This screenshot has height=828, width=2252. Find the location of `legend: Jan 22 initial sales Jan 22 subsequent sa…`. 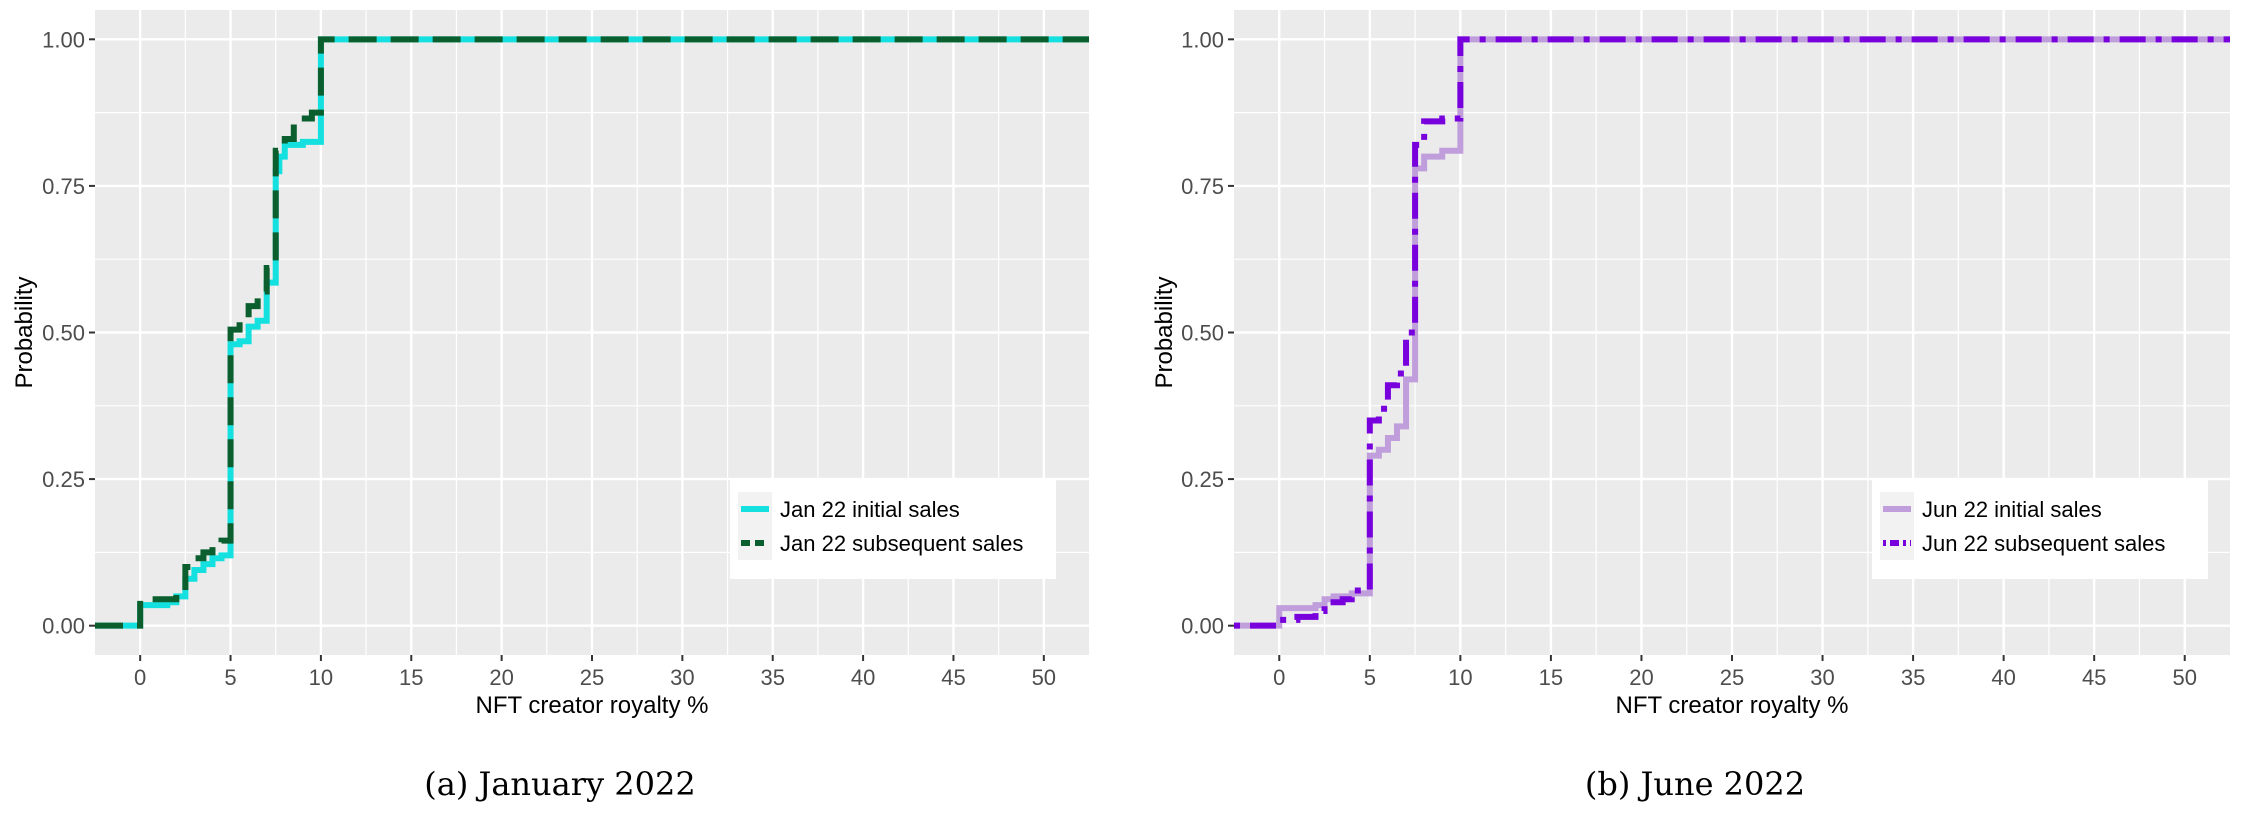

legend: Jan 22 initial sales Jan 22 subsequent sa… is located at coordinates (893, 529).